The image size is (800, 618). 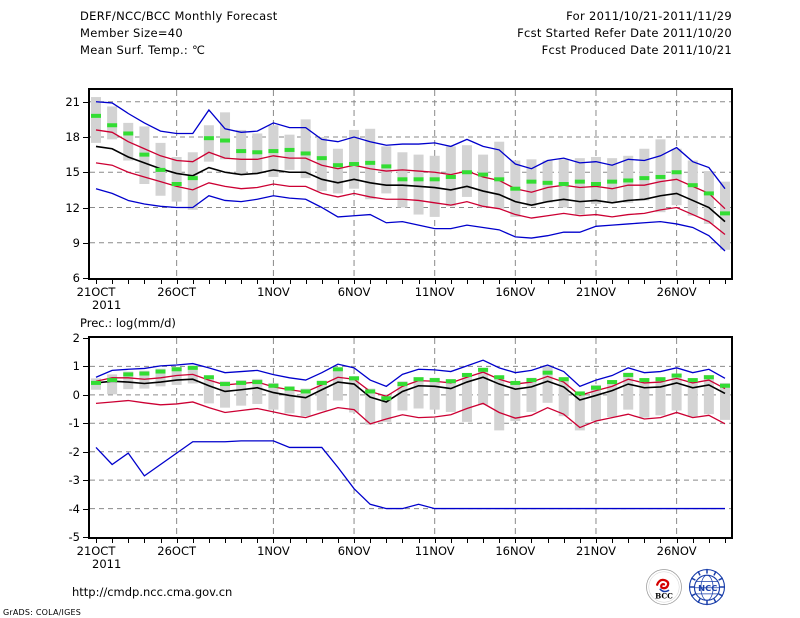 What do you see at coordinates (664, 587) in the screenshot?
I see `bcc-logo-icon: BCC` at bounding box center [664, 587].